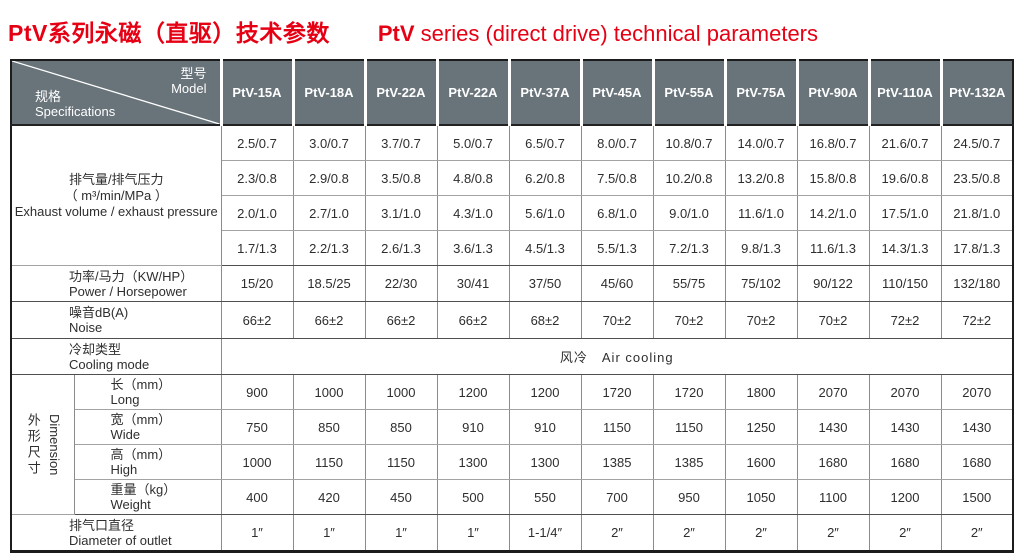  What do you see at coordinates (977, 497) in the screenshot?
I see `value-cell: 1500` at bounding box center [977, 497].